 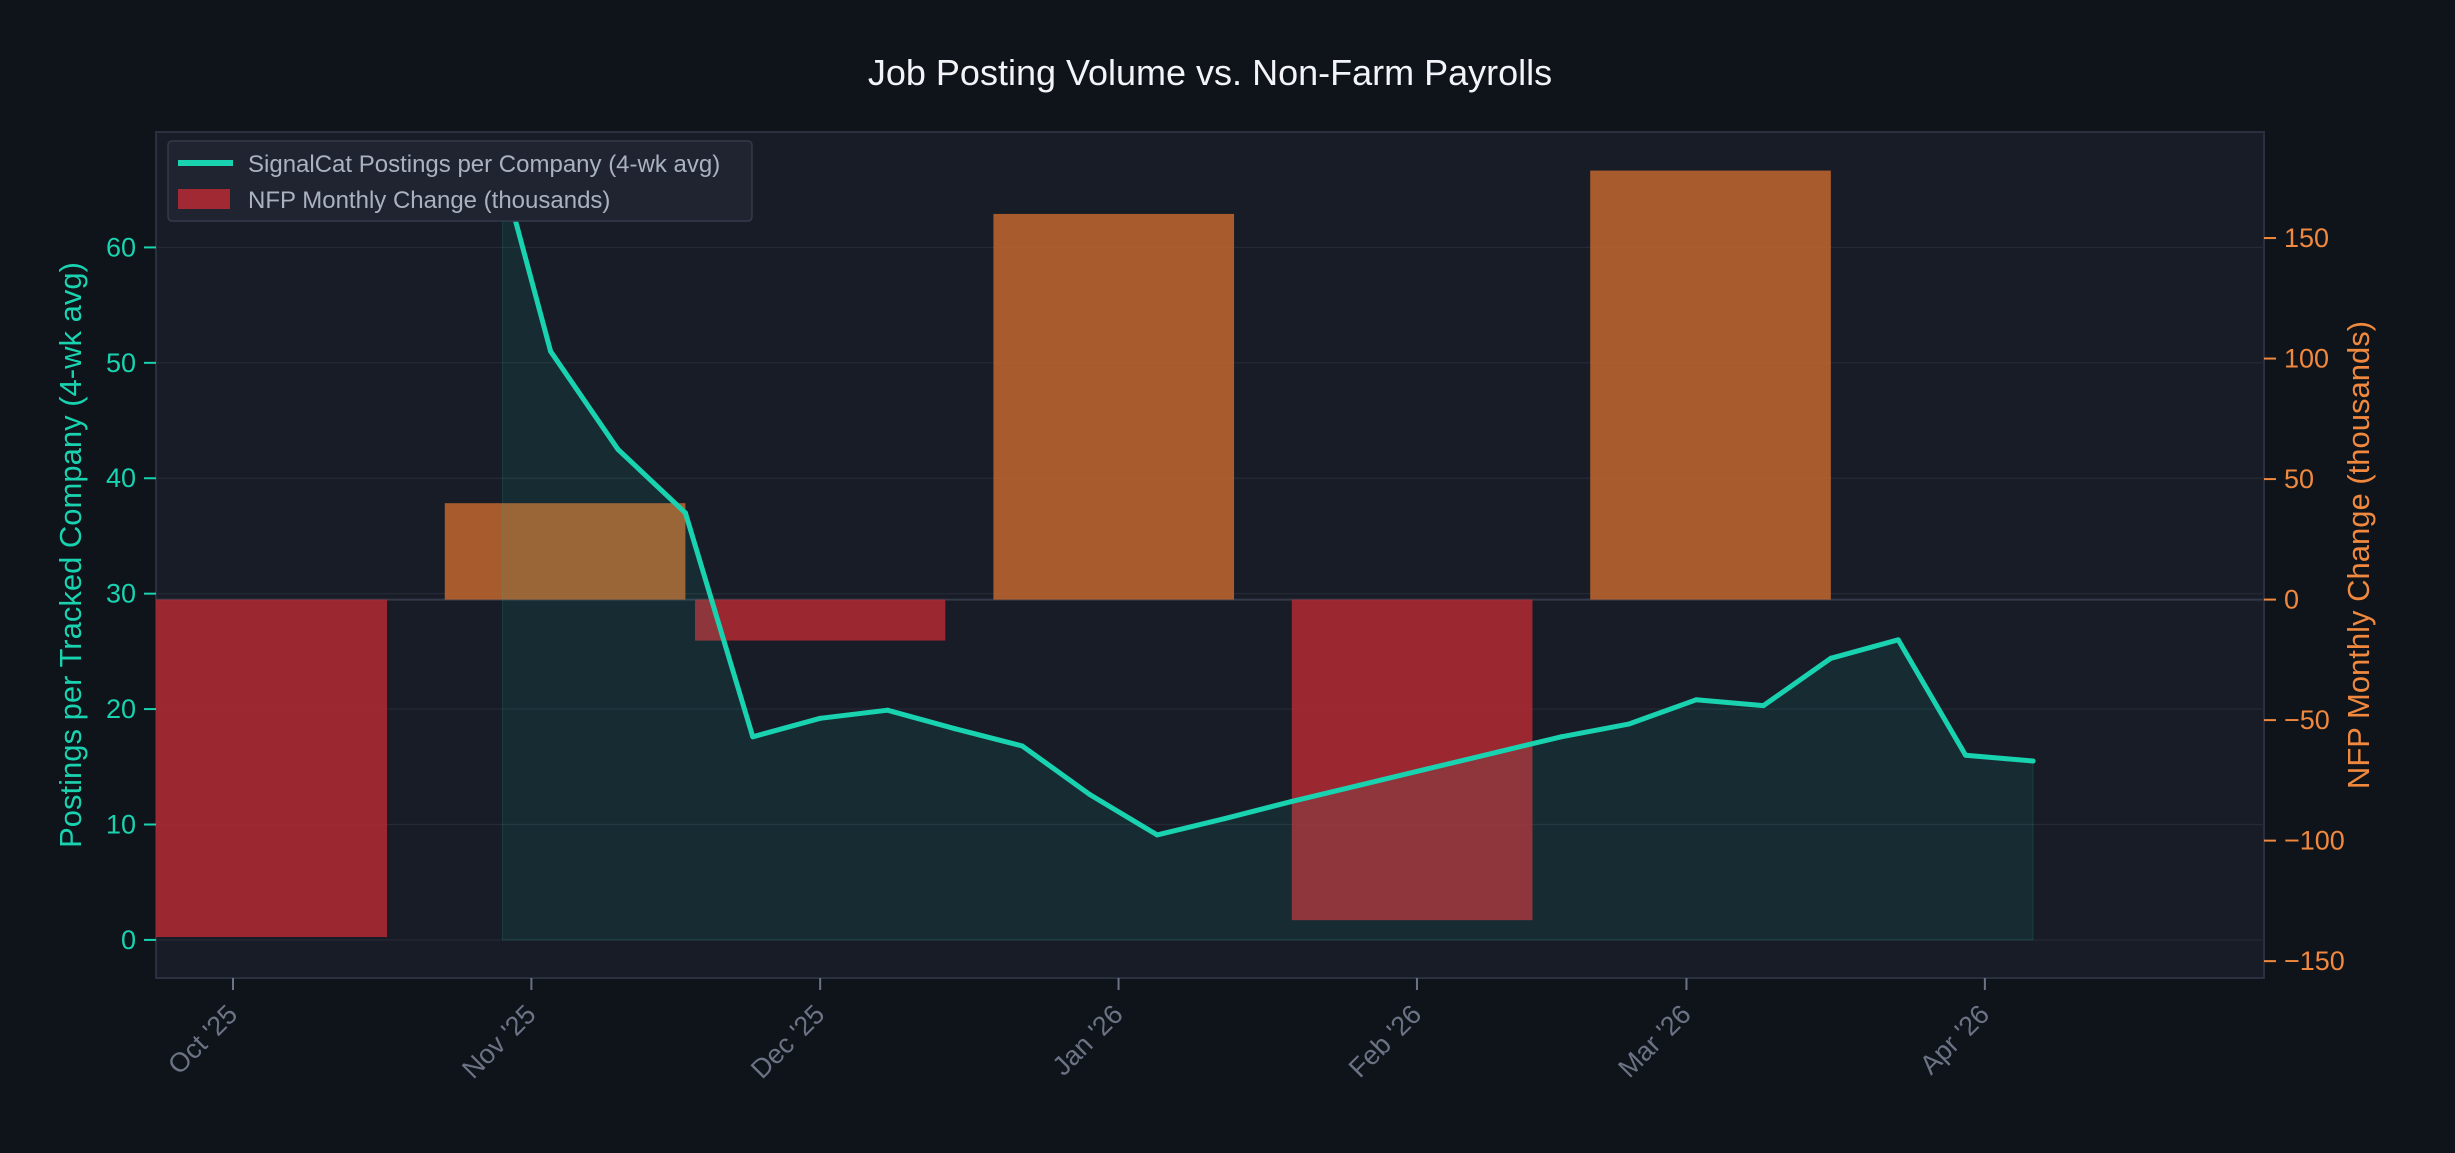 What do you see at coordinates (121, 709) in the screenshot?
I see `left-tick-label: 20` at bounding box center [121, 709].